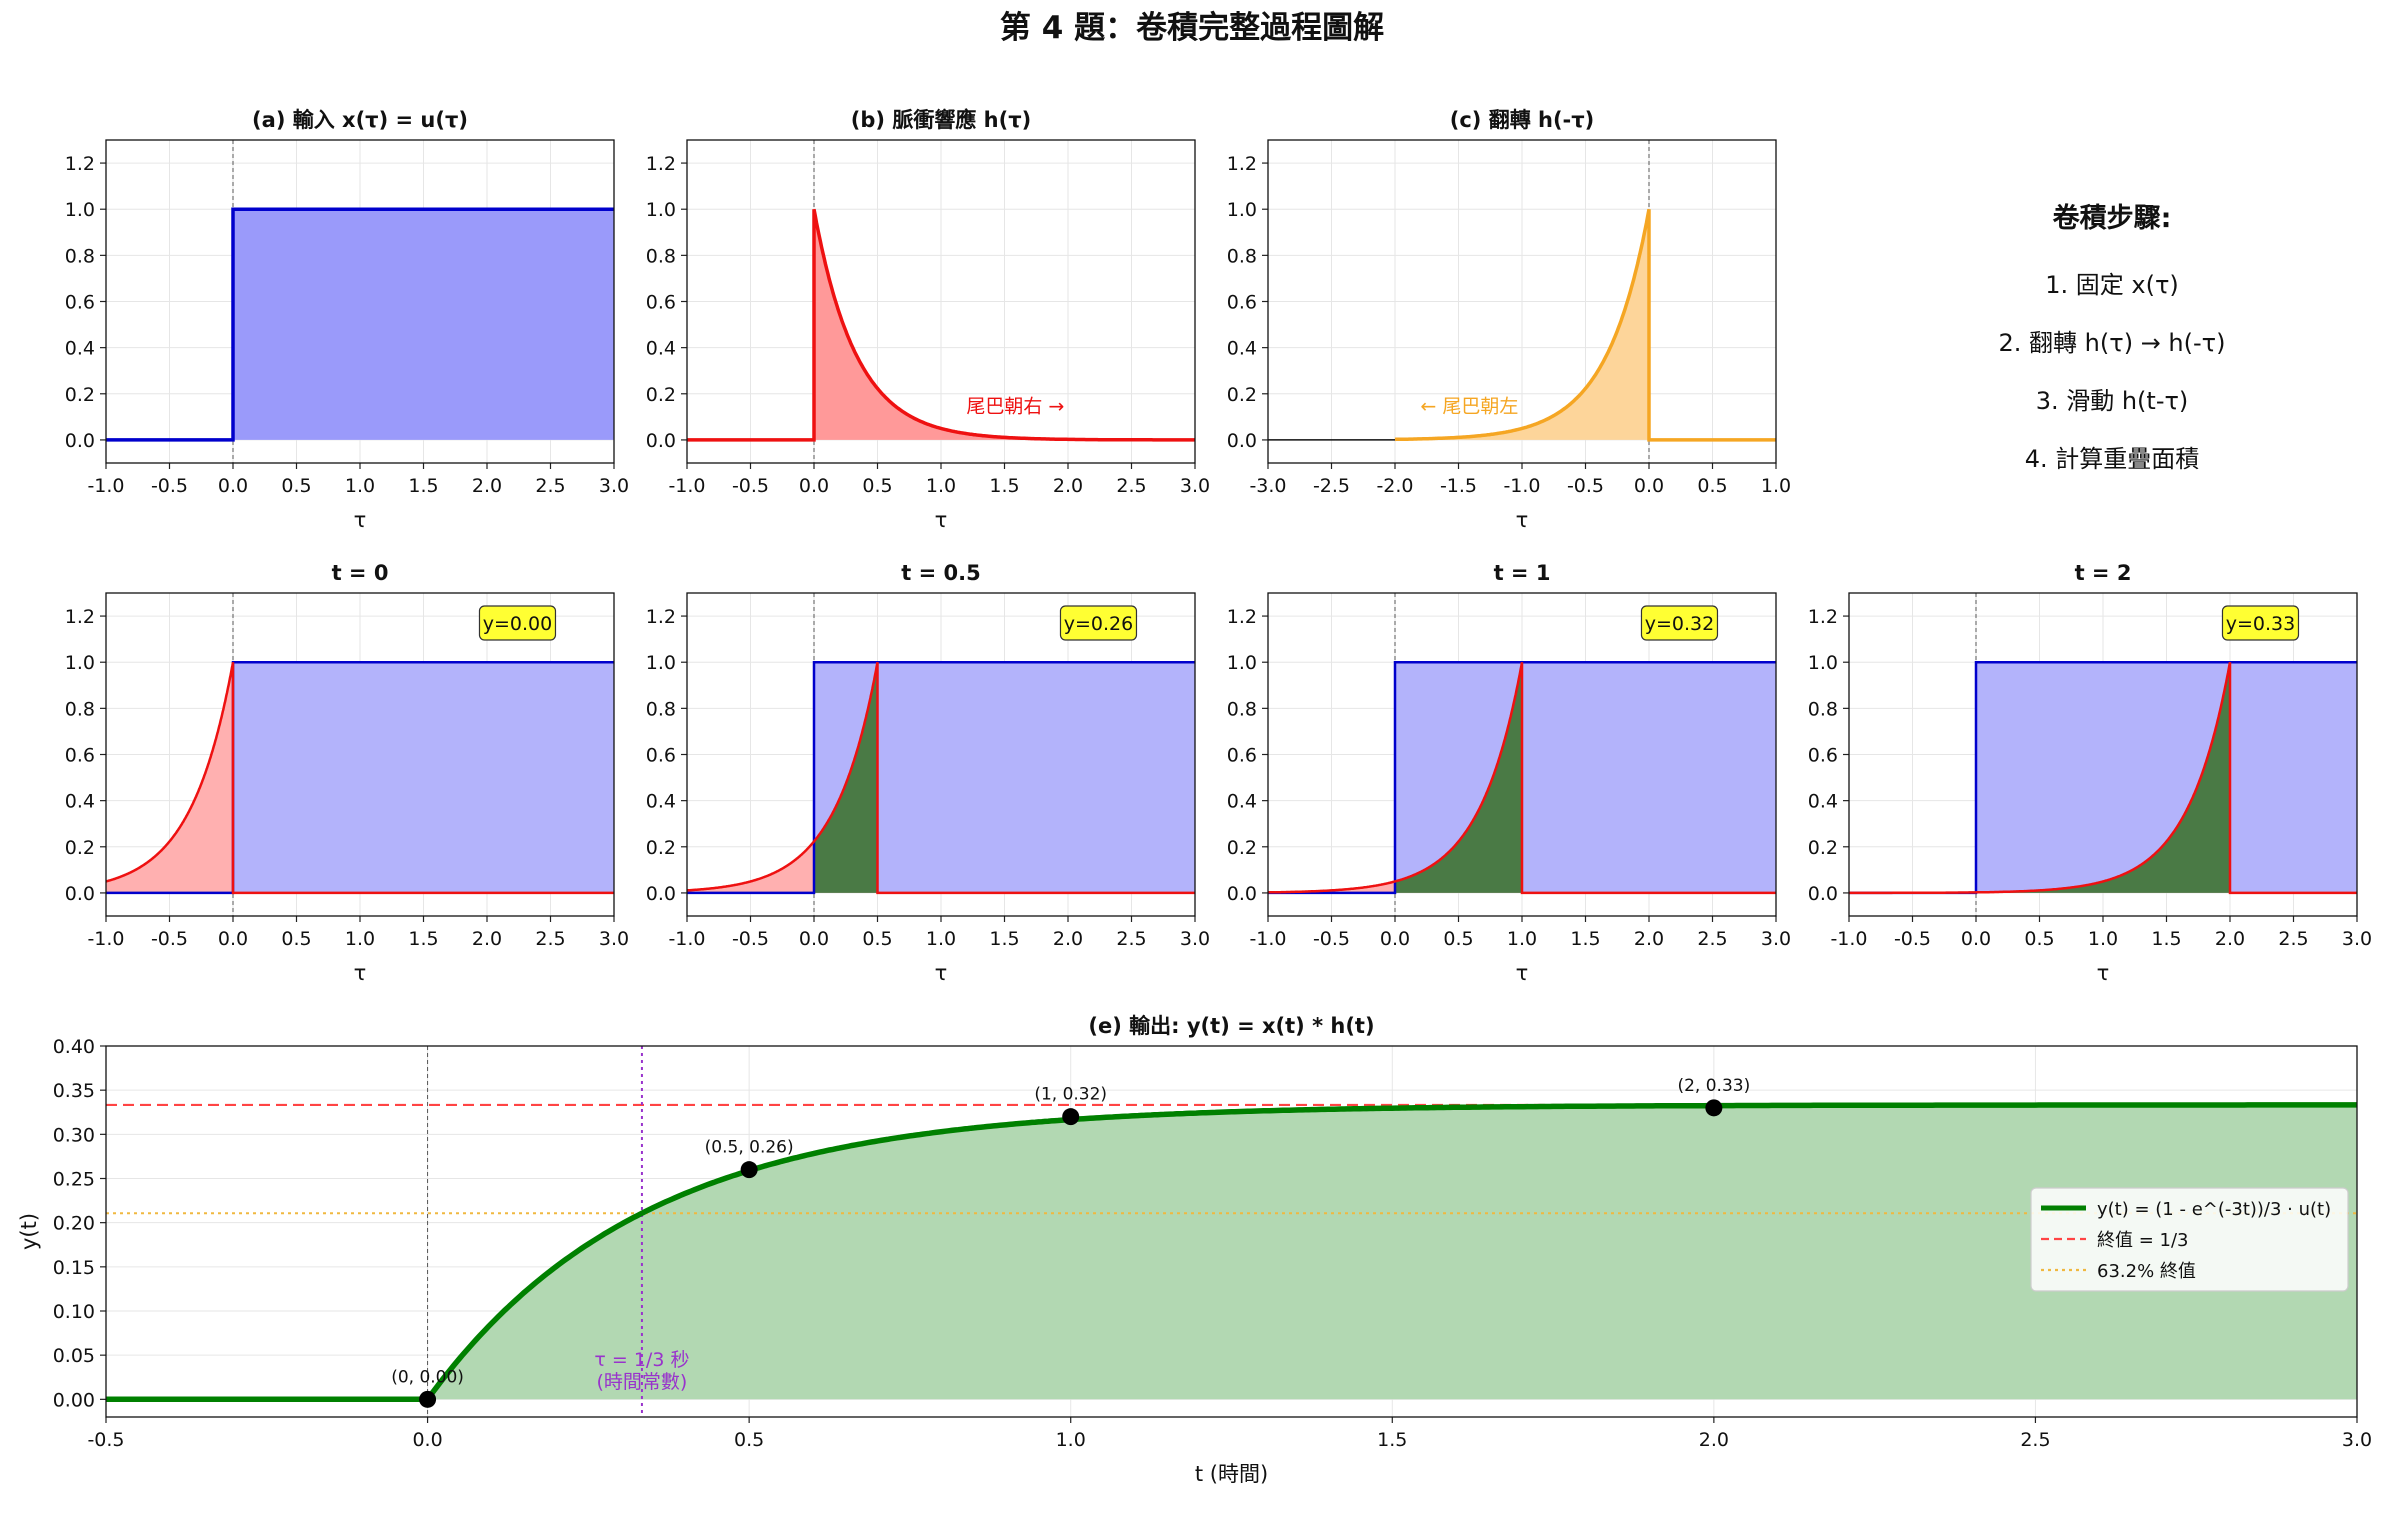  Describe the element at coordinates (29, 1231) in the screenshot. I see `y-axis-label: y(t)` at that location.